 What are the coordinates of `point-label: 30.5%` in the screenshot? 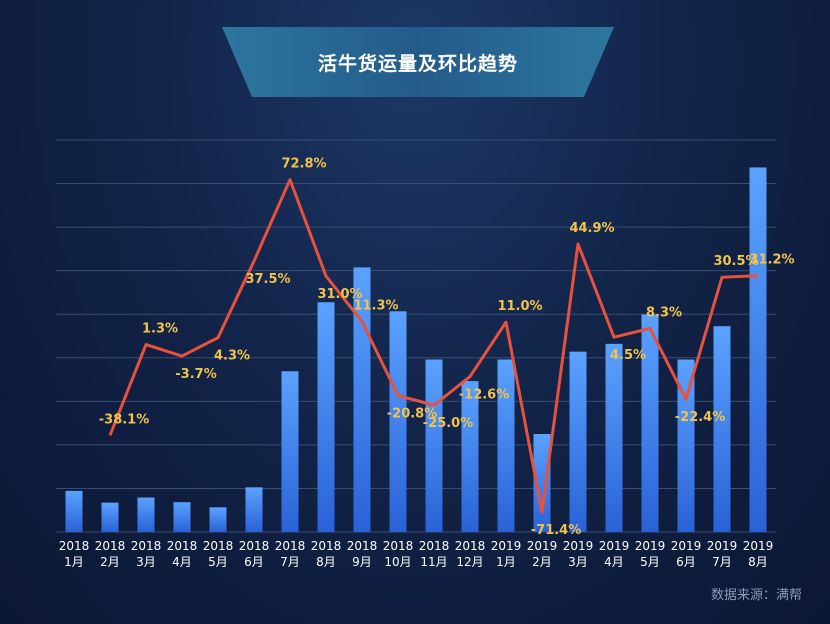 It's located at (735, 261).